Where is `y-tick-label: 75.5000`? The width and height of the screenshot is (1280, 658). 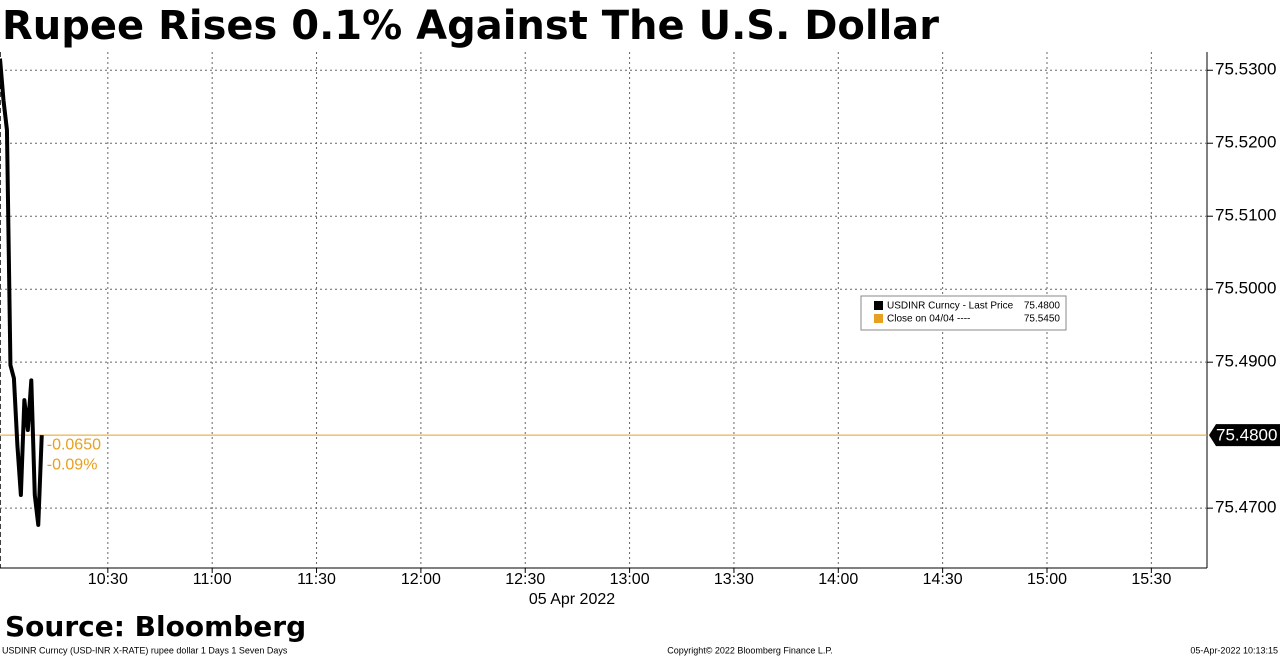
y-tick-label: 75.5000 is located at coordinates (1245, 288).